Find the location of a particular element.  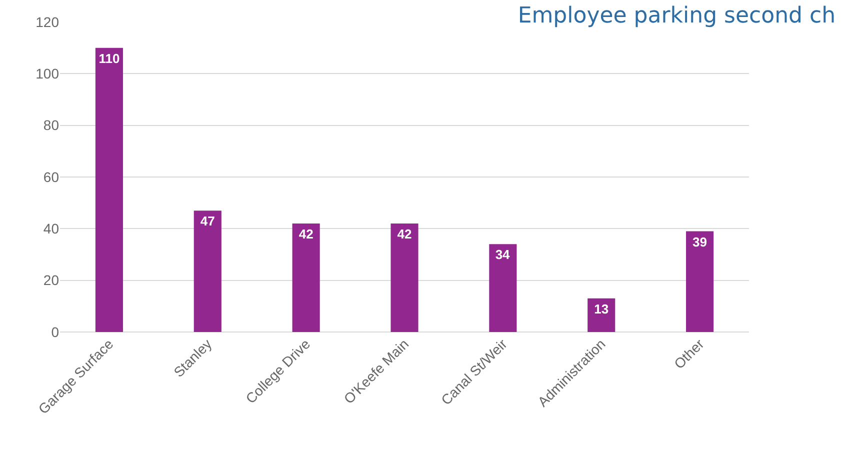

chart-title: Employee parking second ch is located at coordinates (677, 15).